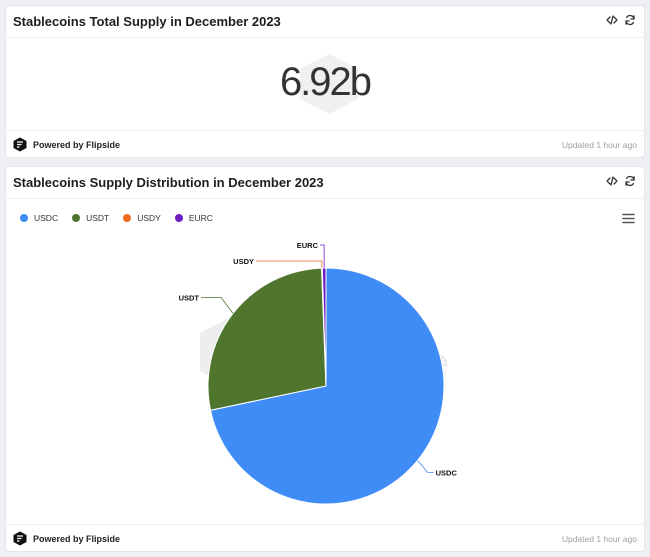  Describe the element at coordinates (628, 218) in the screenshot. I see `hamburger-menu-icon` at that location.